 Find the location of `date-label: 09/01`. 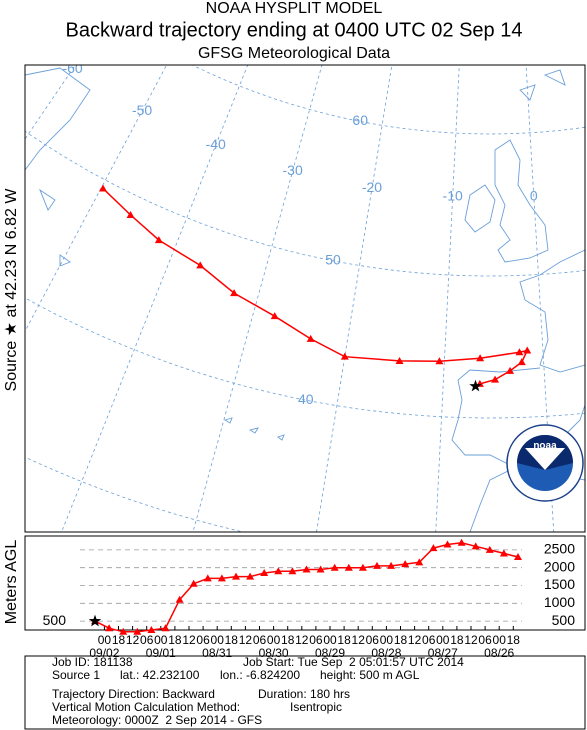

date-label: 09/01 is located at coordinates (161, 653).